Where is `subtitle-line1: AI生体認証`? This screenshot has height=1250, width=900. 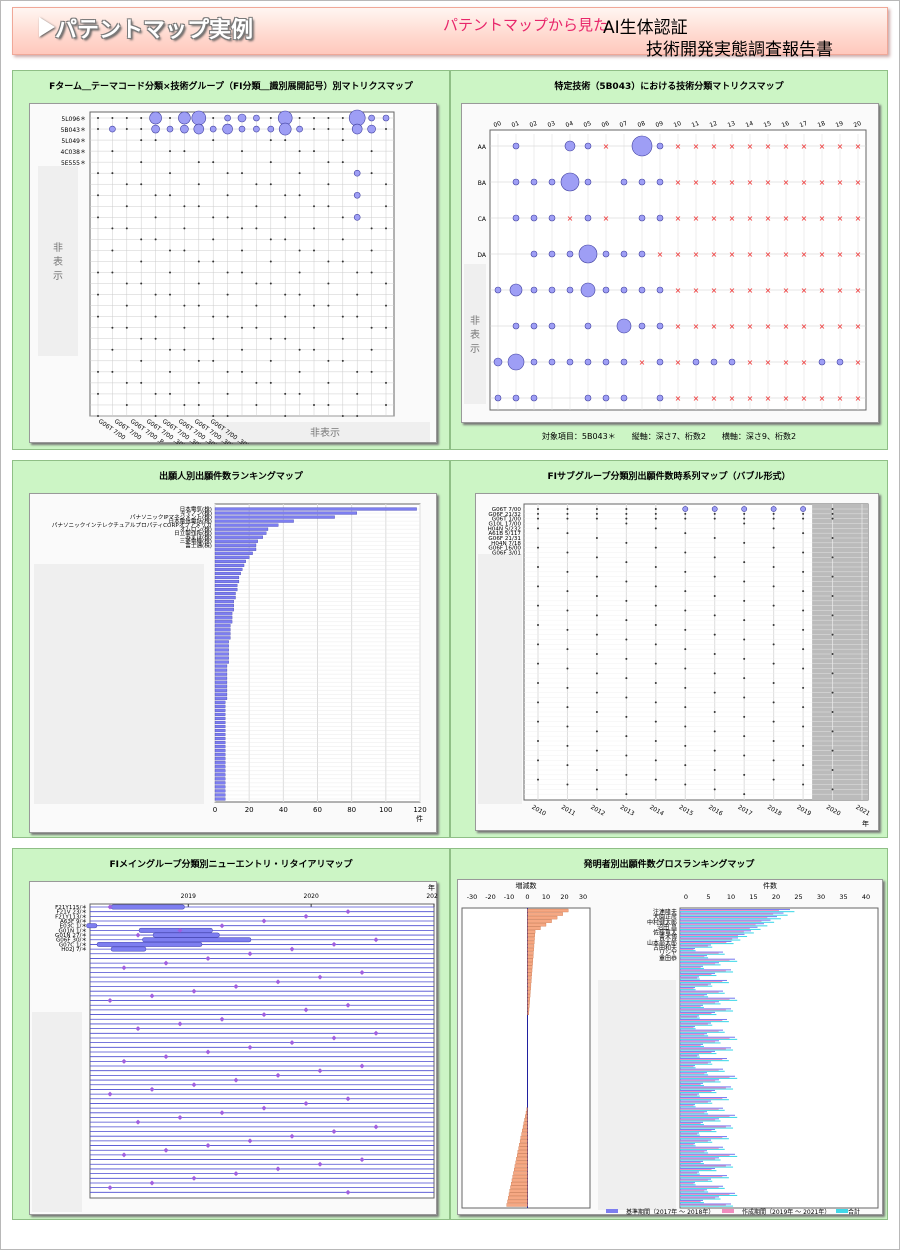
subtitle-line1: AI生体認証 is located at coordinates (645, 28).